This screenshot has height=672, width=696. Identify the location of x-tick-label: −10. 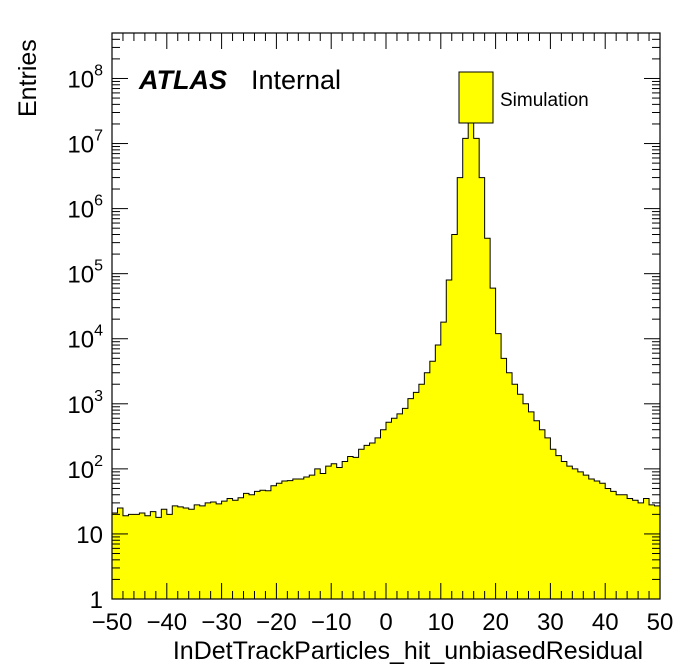
(331, 622).